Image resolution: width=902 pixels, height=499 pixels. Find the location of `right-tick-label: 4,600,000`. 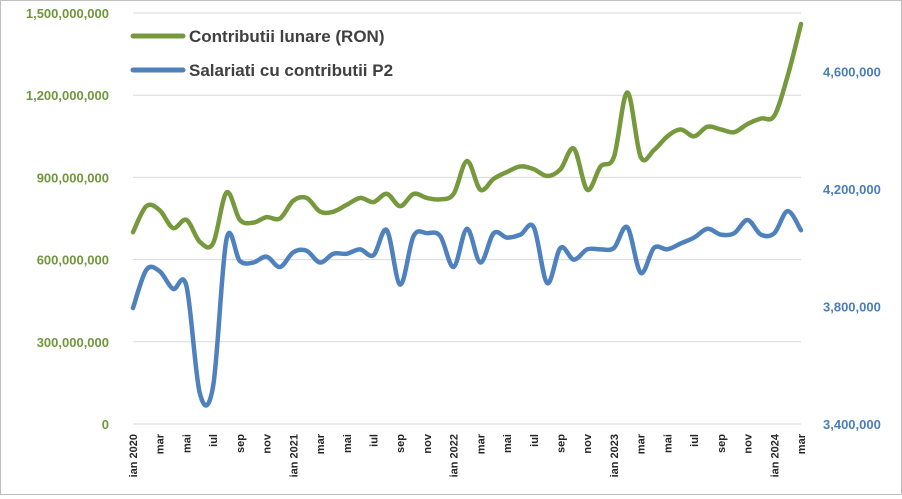

right-tick-label: 4,600,000 is located at coordinates (852, 72).